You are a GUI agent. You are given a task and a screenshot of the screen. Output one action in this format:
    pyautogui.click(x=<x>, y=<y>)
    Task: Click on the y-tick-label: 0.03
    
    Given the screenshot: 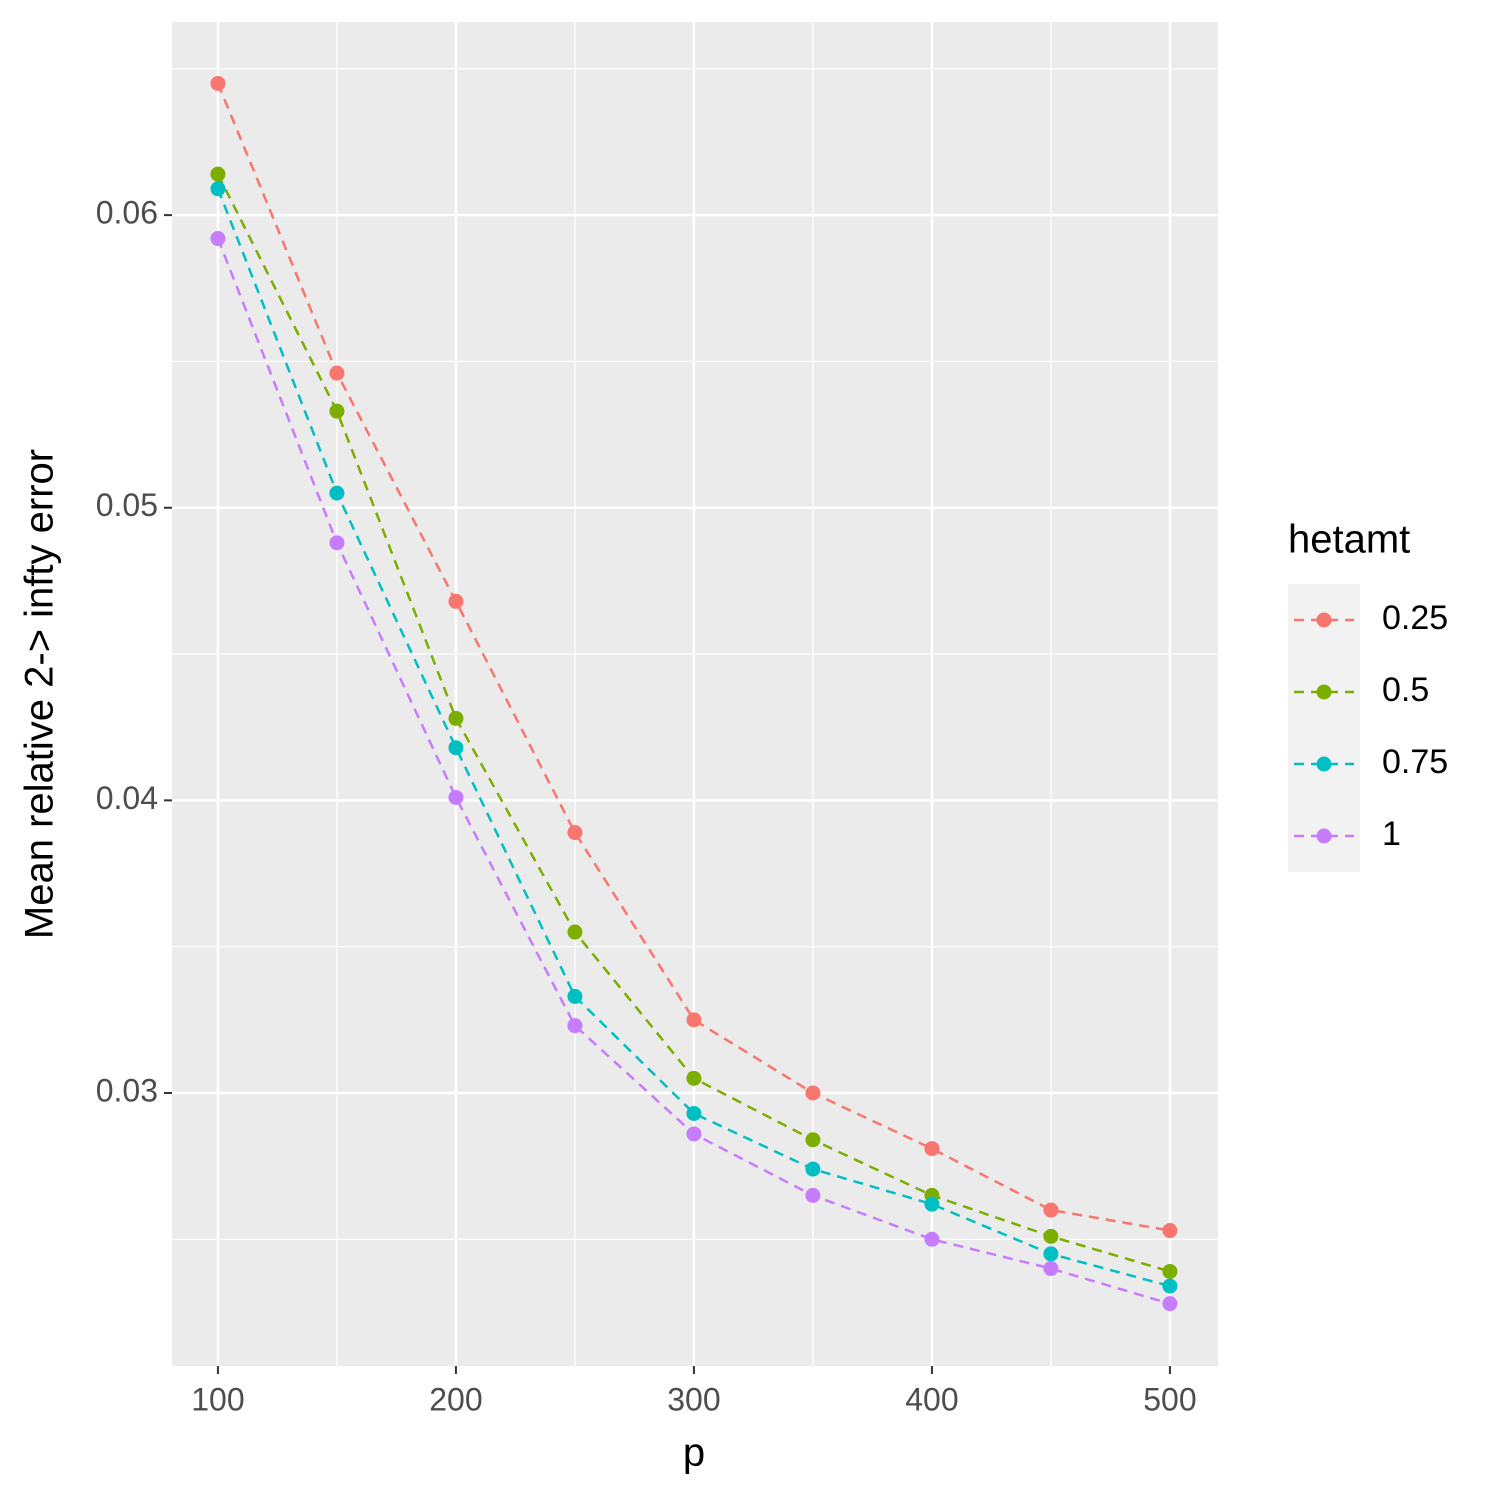 What is the action you would take?
    pyautogui.click(x=127, y=1090)
    